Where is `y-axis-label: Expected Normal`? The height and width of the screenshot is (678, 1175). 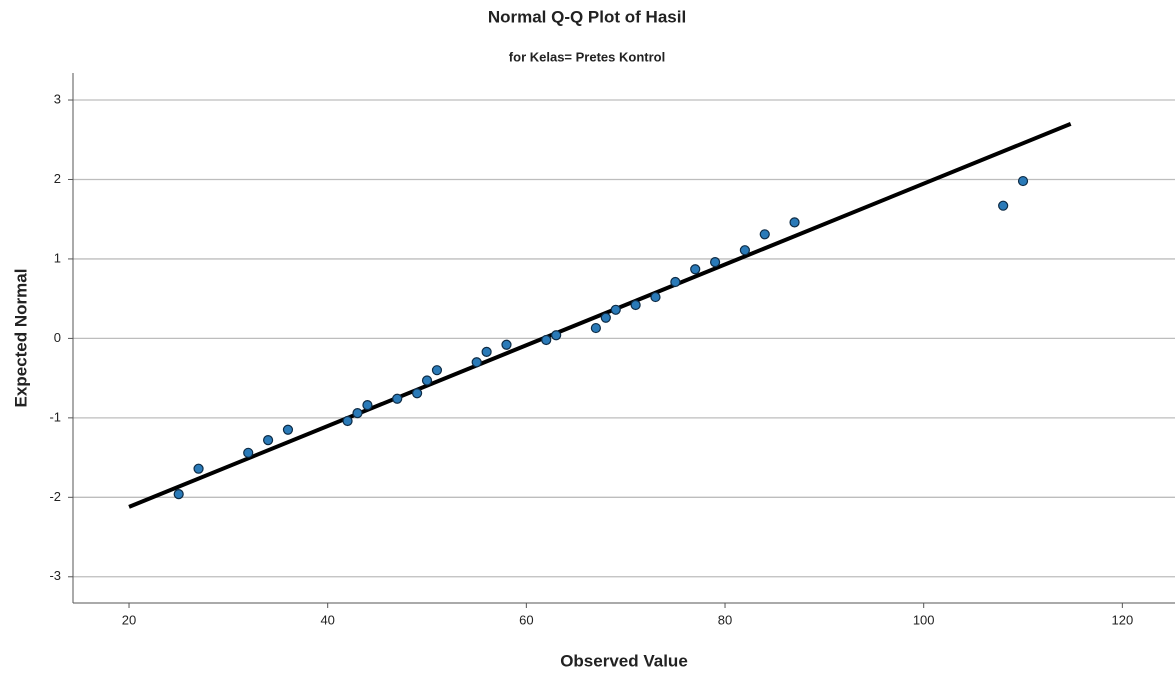 y-axis-label: Expected Normal is located at coordinates (20, 338).